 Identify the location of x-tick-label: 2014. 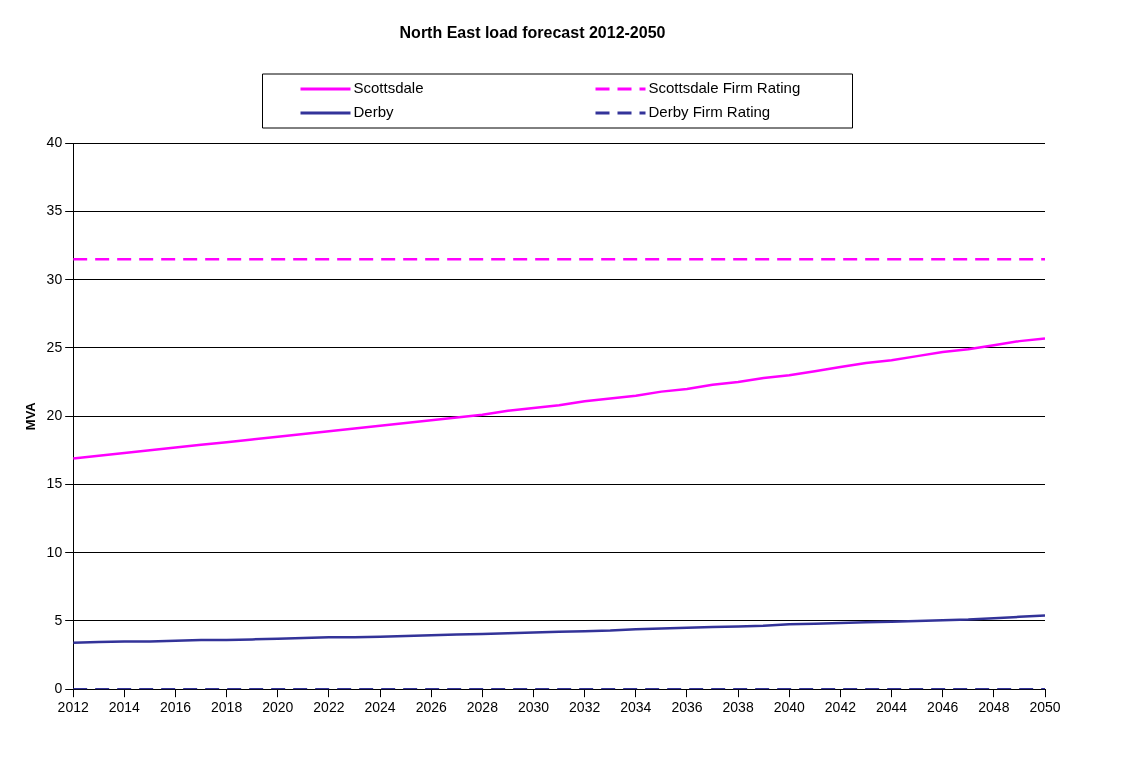
(124, 707).